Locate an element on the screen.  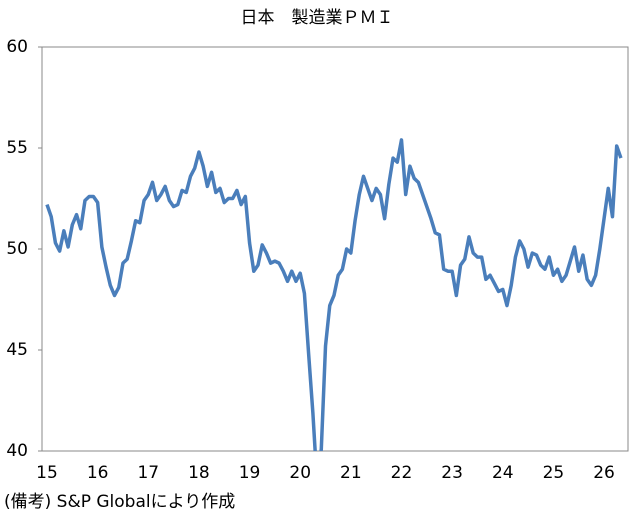
chart-title: 日本 製造業ＰＭＩ is located at coordinates (317, 18).